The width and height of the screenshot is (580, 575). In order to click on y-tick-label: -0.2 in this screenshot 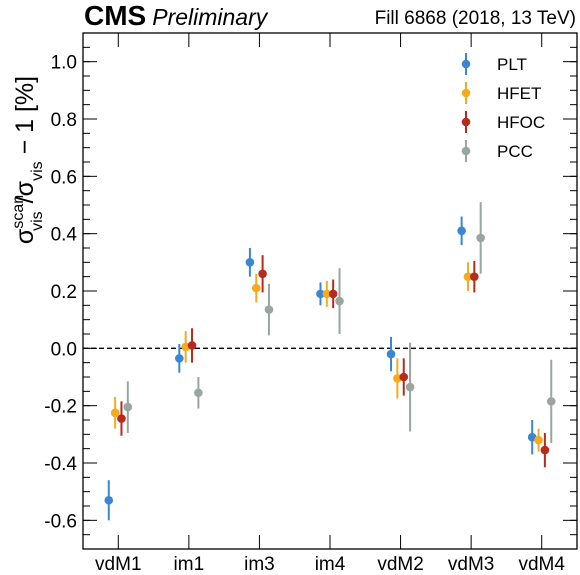, I will do `click(60, 407)`.